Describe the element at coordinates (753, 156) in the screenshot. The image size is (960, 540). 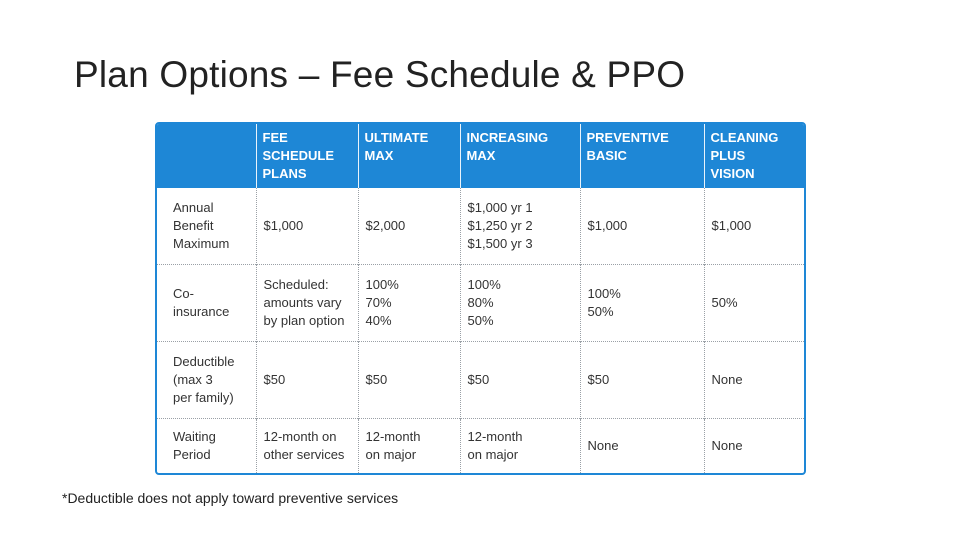
I see `header-cleaning-plus-vision: CLEANING PLUS VISION` at that location.